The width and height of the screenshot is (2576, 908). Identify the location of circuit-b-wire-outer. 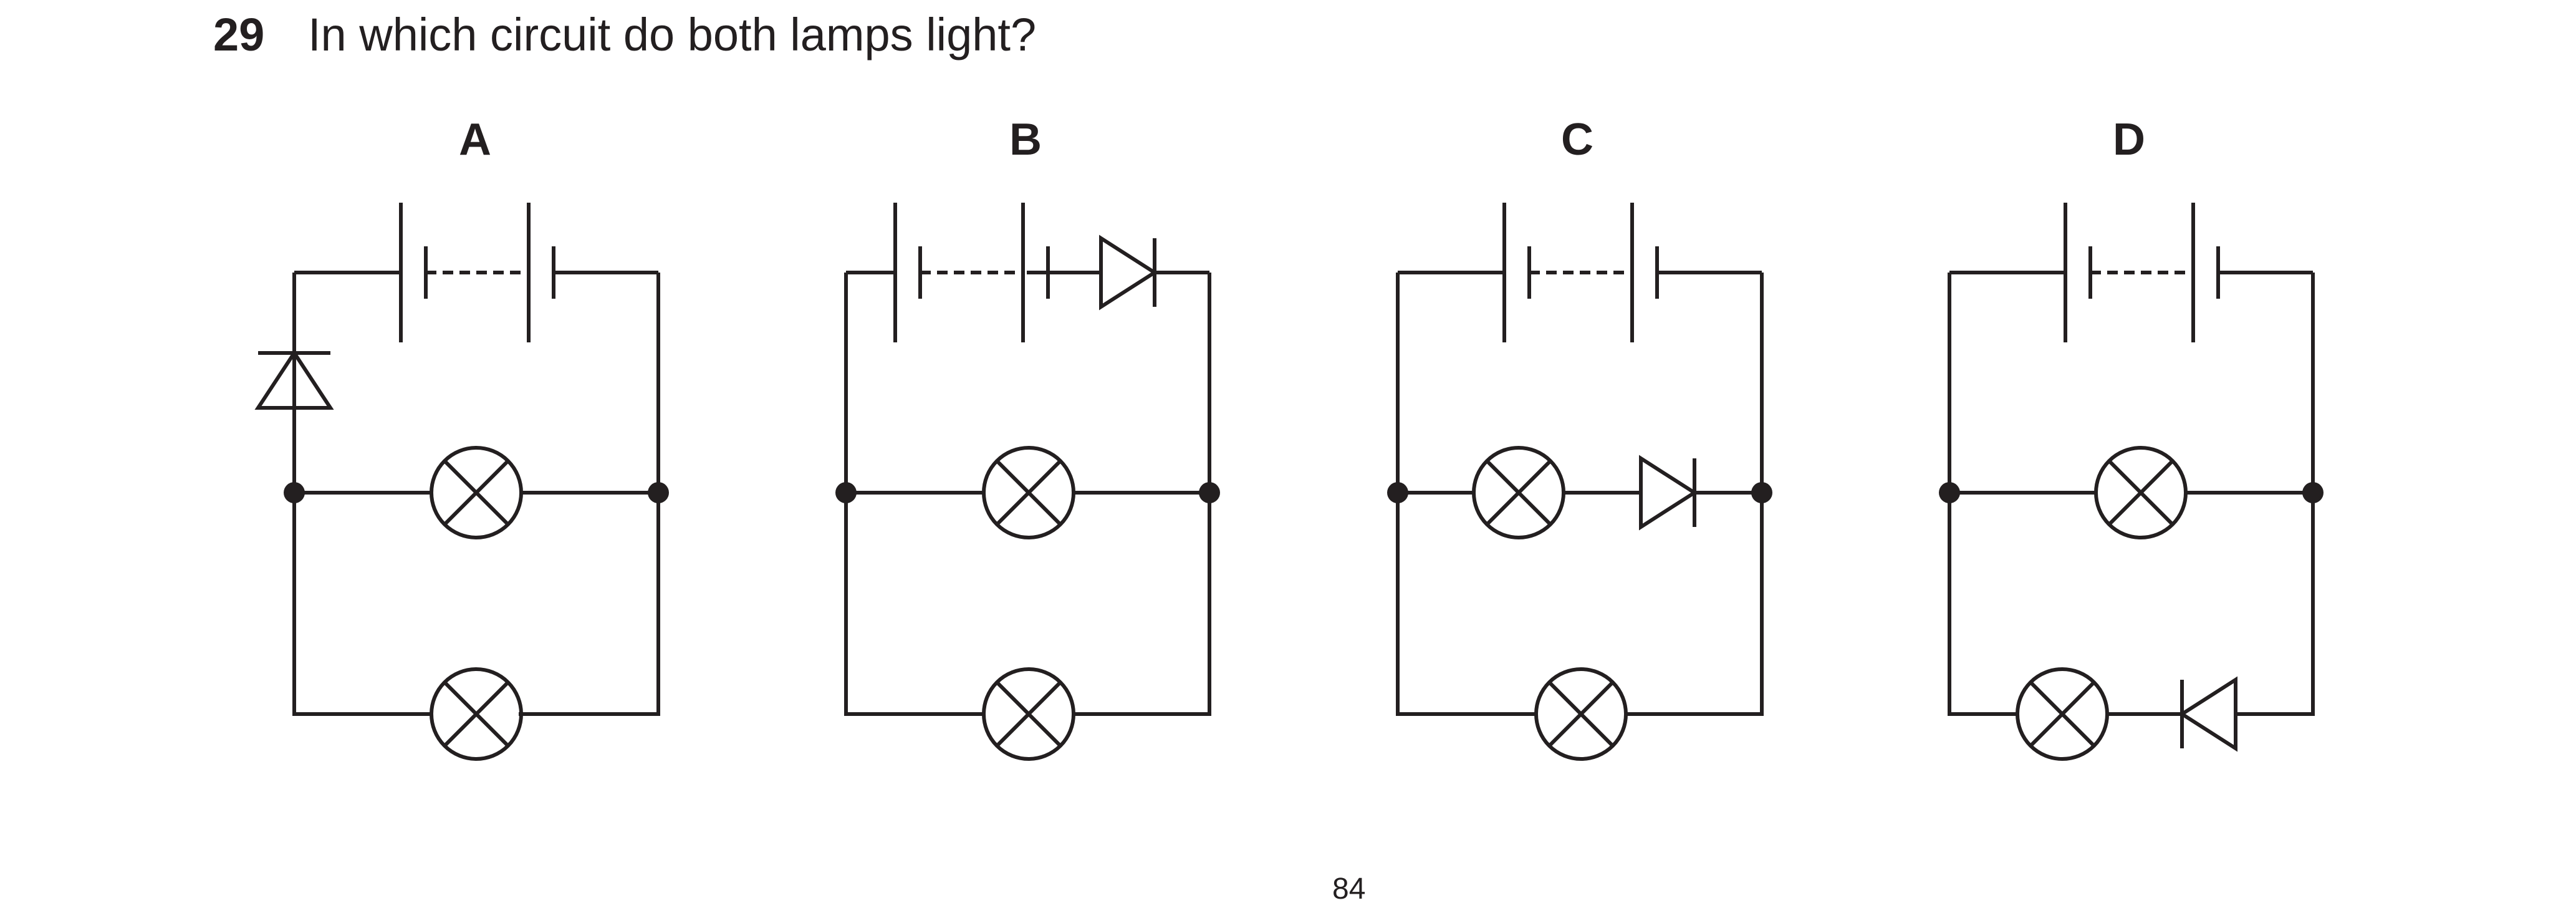
(1027, 495).